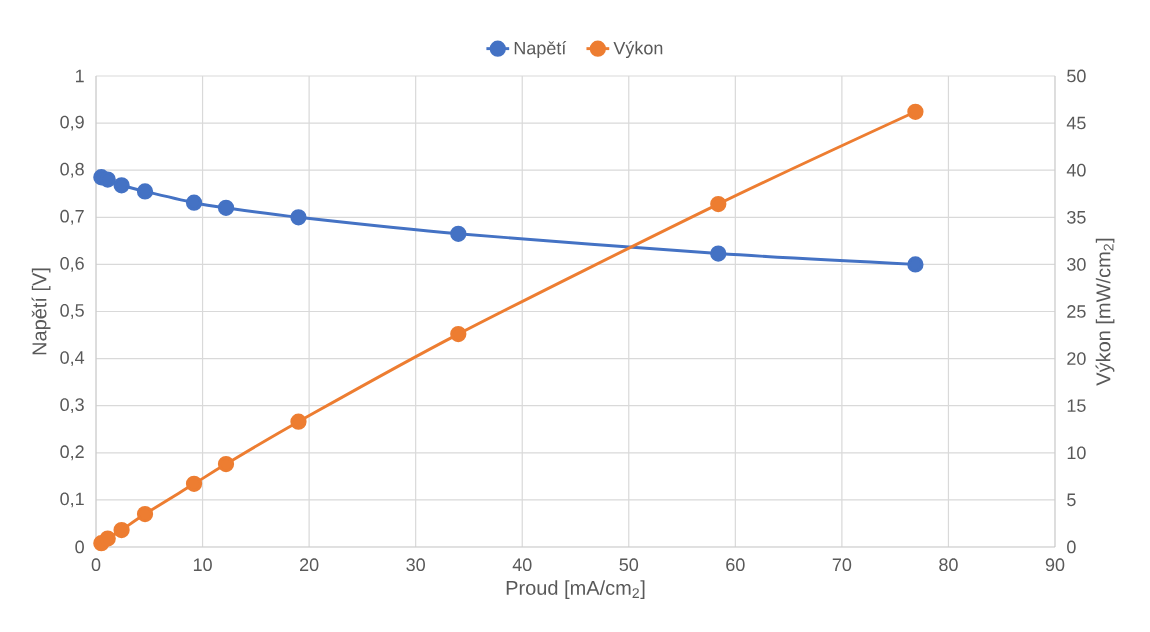  Describe the element at coordinates (1076, 311) in the screenshot. I see `y2-tick-label: 25` at that location.